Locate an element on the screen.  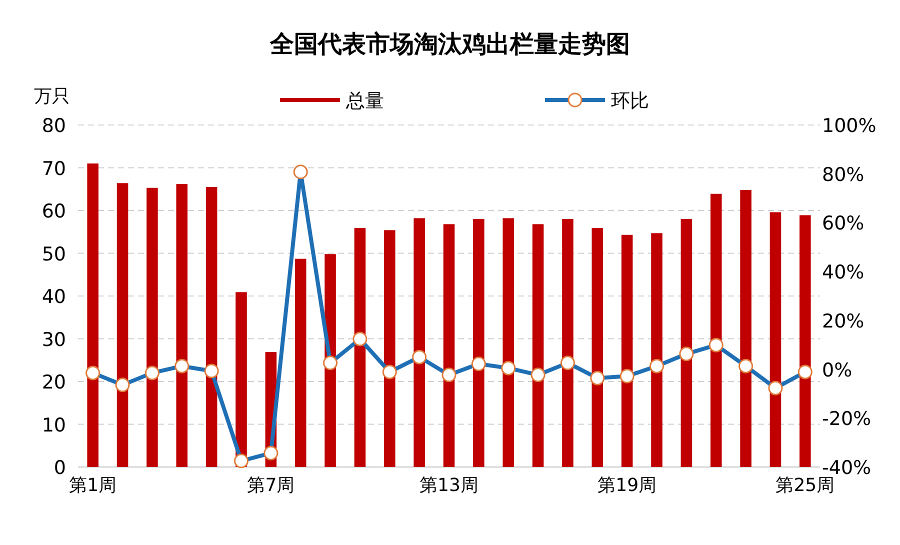
y-tick-label: 80 is located at coordinates (54, 126).